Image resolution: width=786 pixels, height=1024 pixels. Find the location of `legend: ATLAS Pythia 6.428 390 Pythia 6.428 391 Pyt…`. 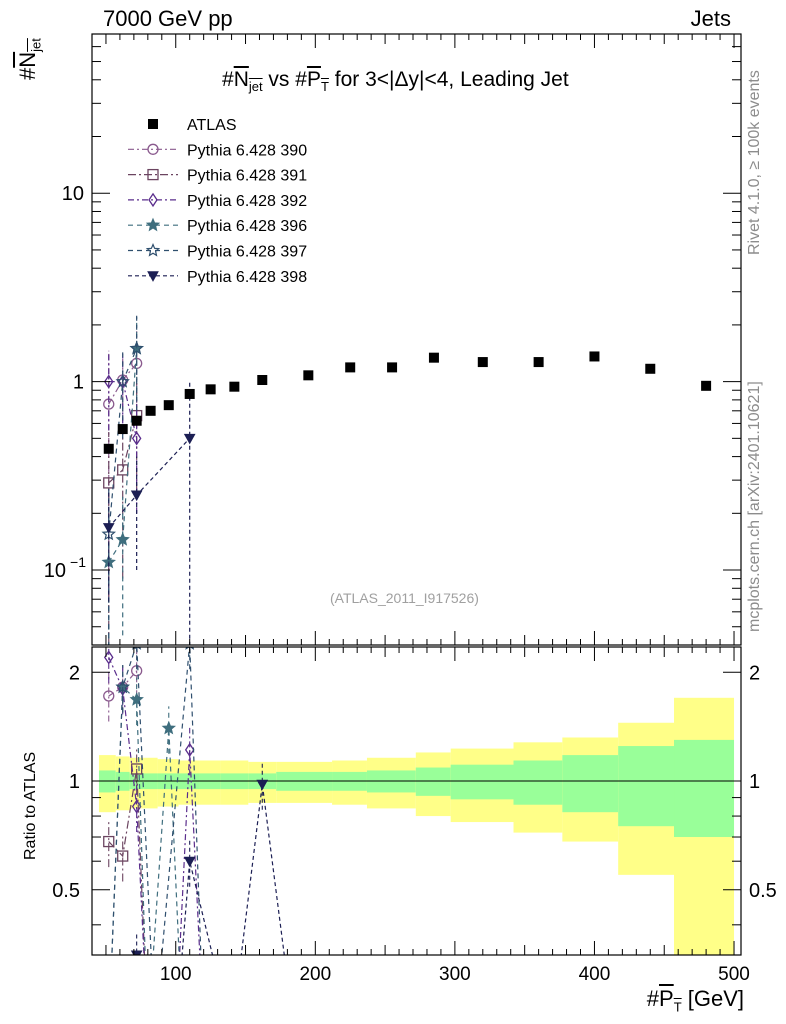

legend: ATLAS Pythia 6.428 390 Pythia 6.428 391 Pyt… is located at coordinates (217, 201).